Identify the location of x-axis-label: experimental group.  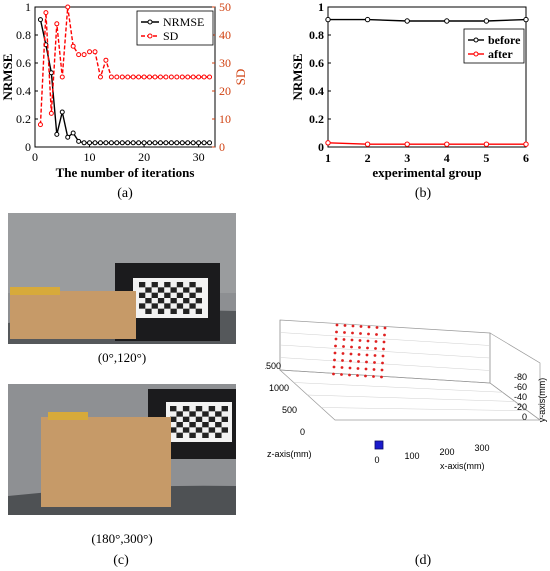
(426, 172).